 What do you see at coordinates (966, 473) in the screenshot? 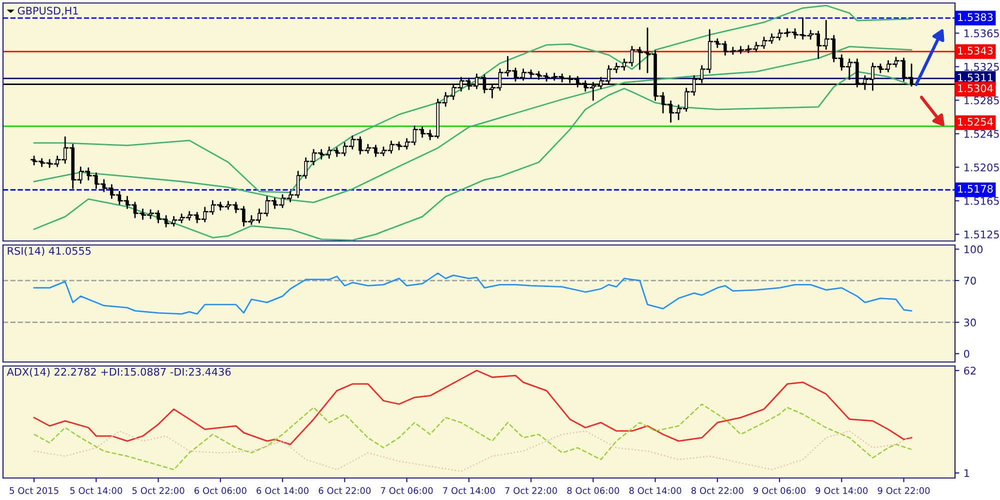
I see `y-tick-label: 1` at bounding box center [966, 473].